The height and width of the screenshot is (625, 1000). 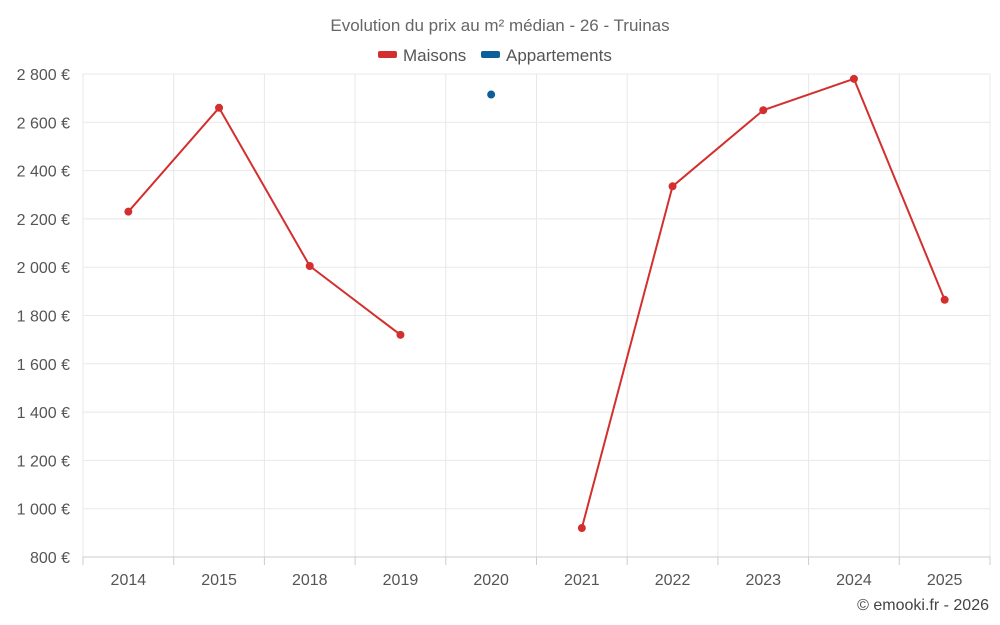 What do you see at coordinates (43, 510) in the screenshot?
I see `y-tick-label: 1 000 €` at bounding box center [43, 510].